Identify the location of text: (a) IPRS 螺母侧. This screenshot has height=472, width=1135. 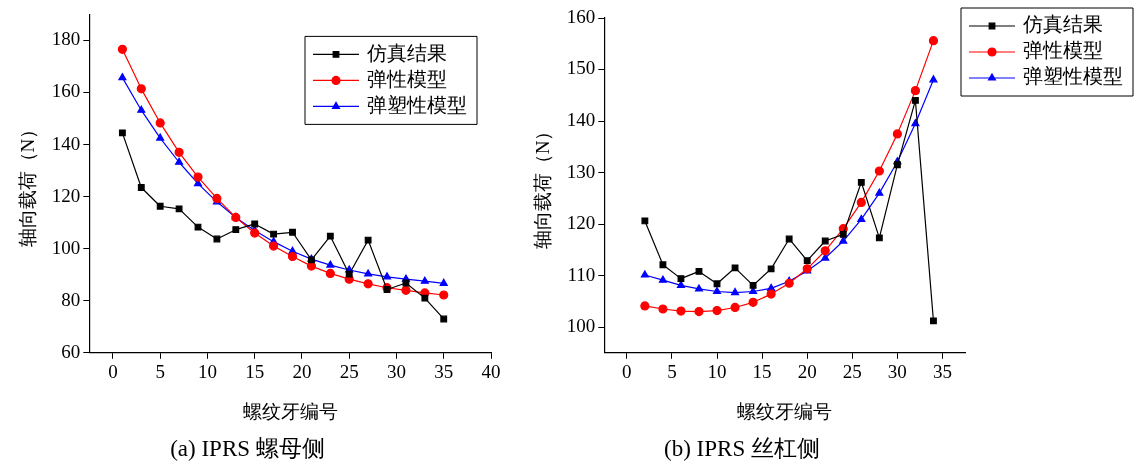
(247, 449).